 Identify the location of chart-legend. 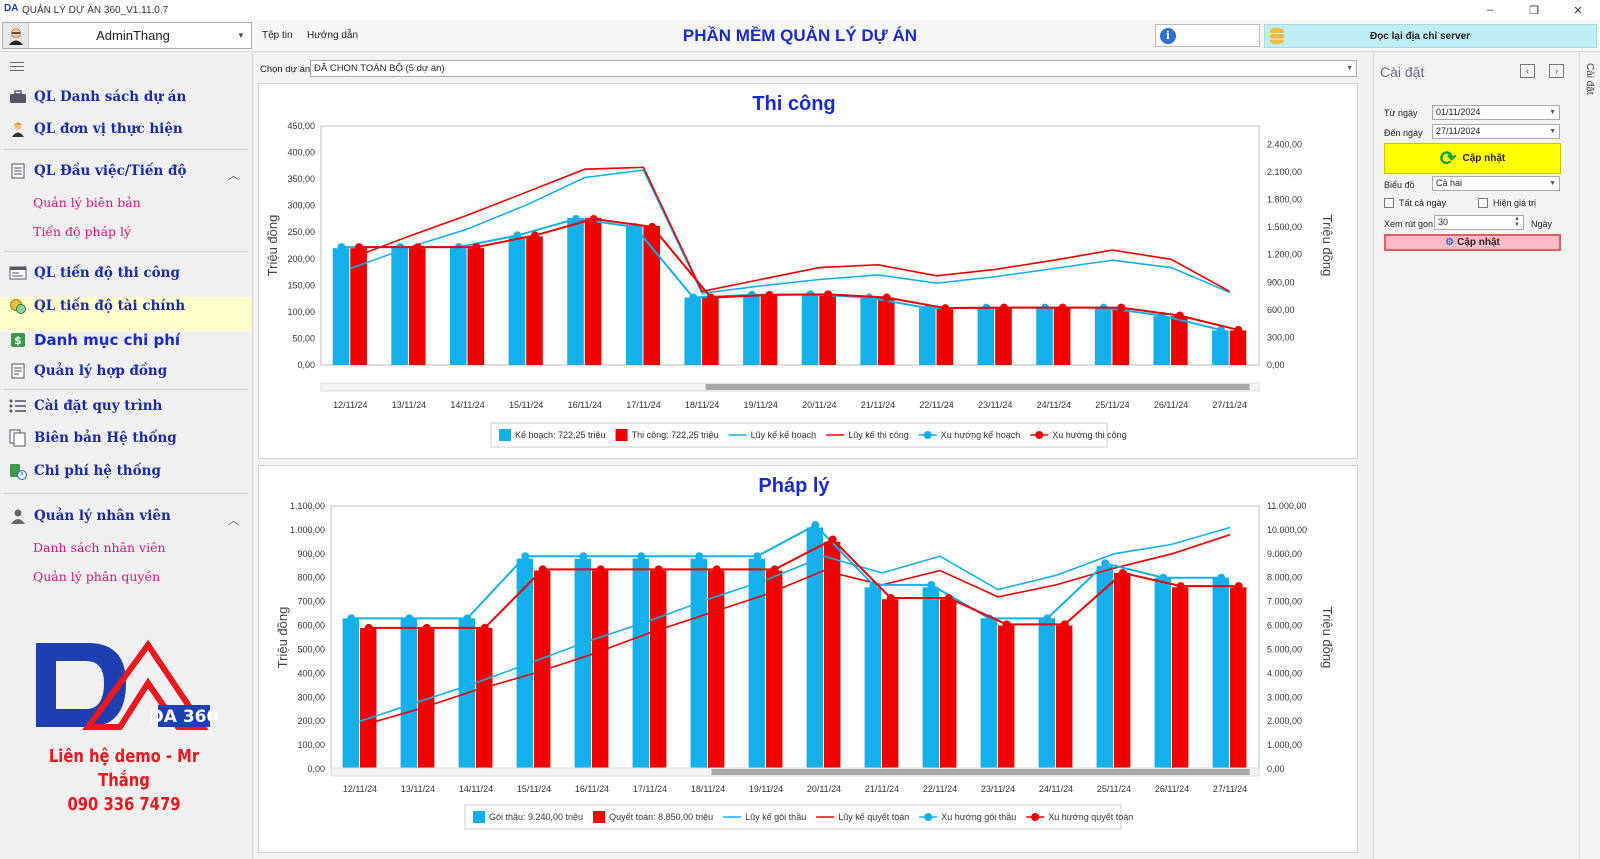
(799, 435).